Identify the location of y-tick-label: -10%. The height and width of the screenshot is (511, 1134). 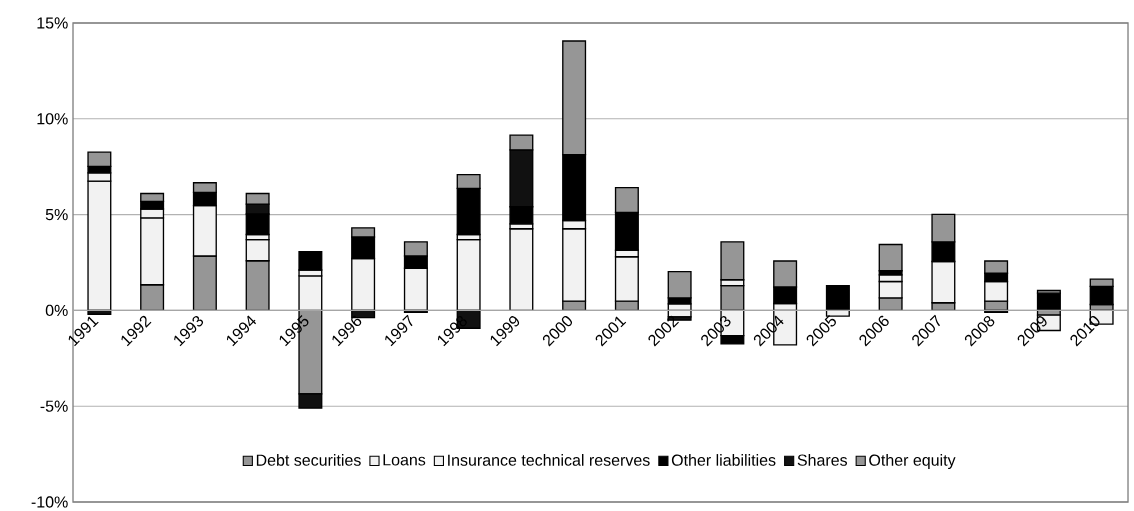
(49, 502).